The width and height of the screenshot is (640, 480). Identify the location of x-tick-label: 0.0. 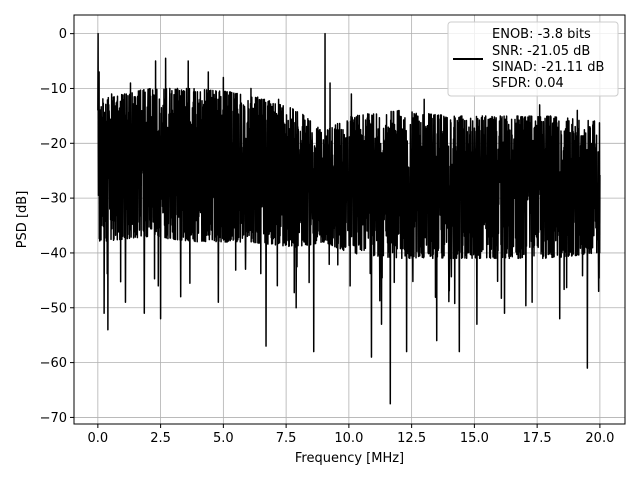
(98, 438).